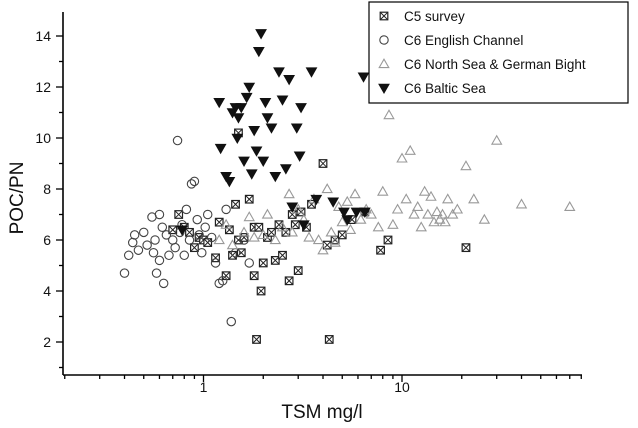  What do you see at coordinates (47, 291) in the screenshot?
I see `y-tick-label-4: 4` at bounding box center [47, 291].